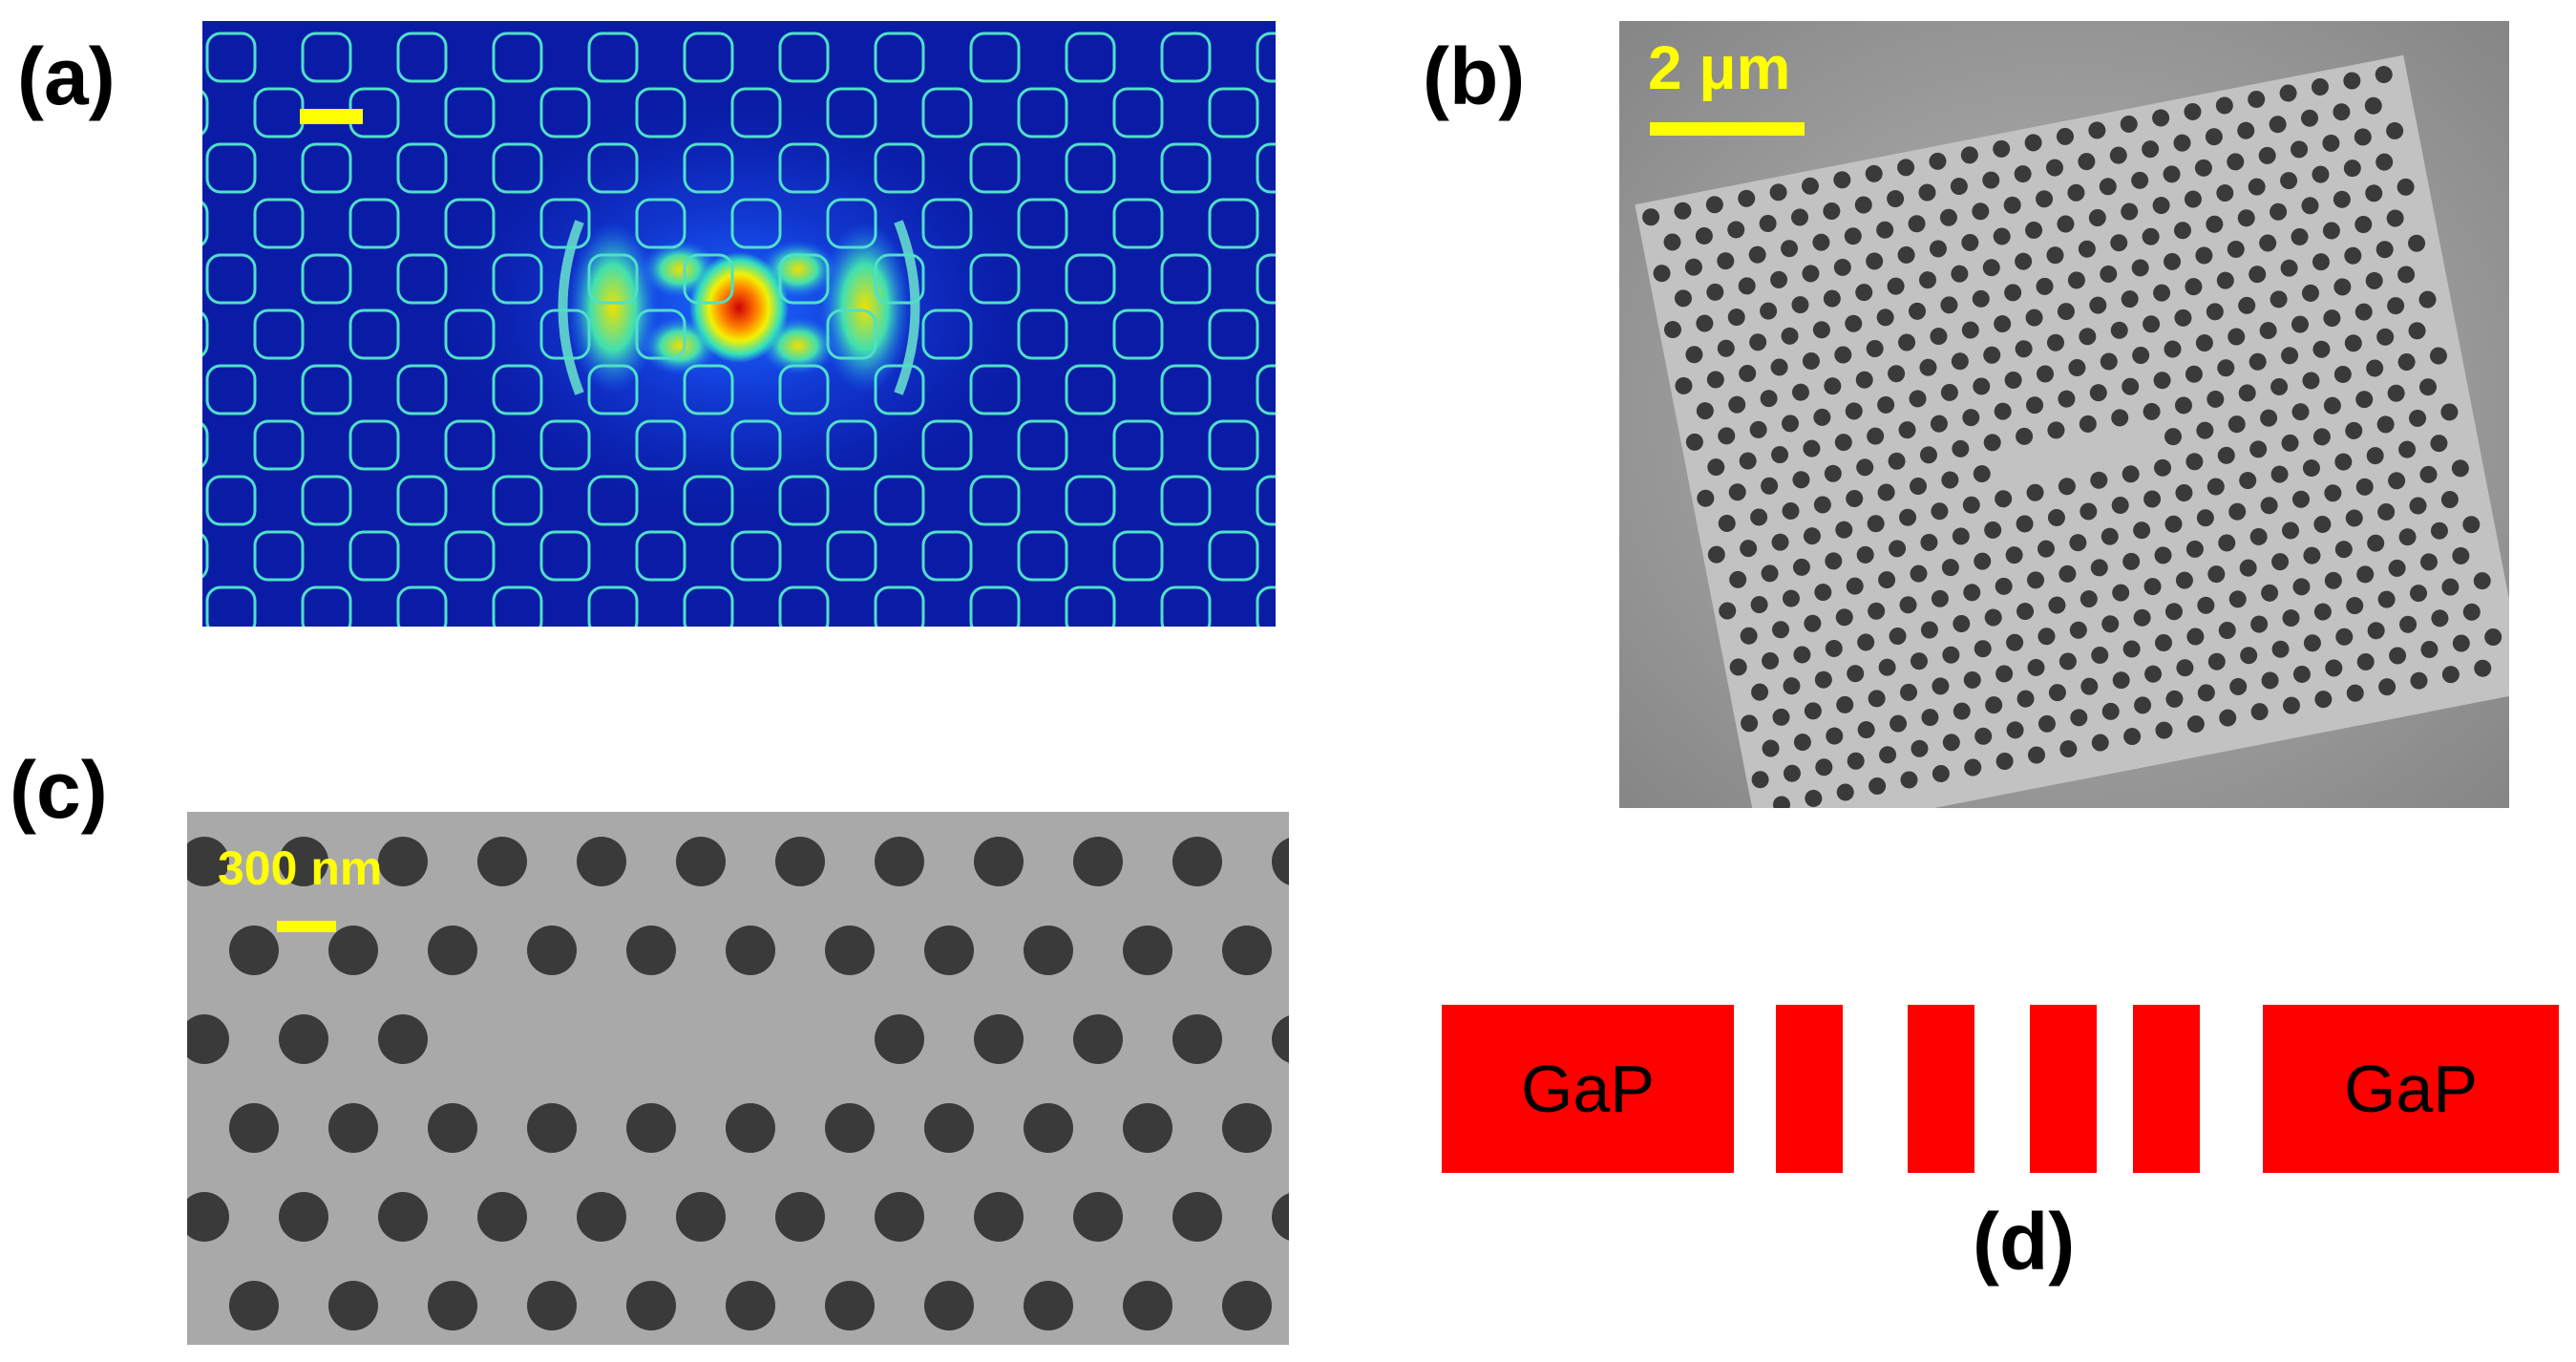 The image size is (2576, 1362). What do you see at coordinates (739, 307) in the screenshot?
I see `field-intensity-region` at bounding box center [739, 307].